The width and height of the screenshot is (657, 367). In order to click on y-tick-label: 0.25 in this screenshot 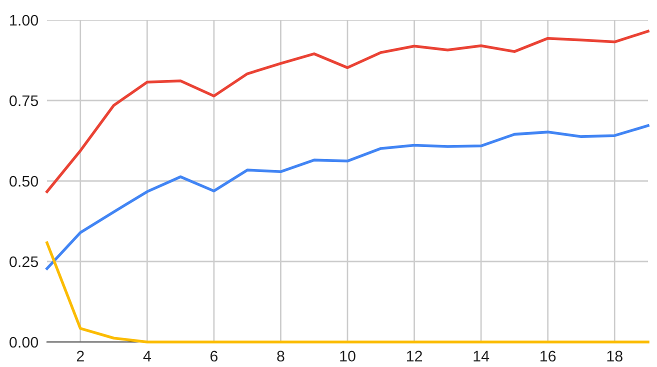, I will do `click(24, 262)`.